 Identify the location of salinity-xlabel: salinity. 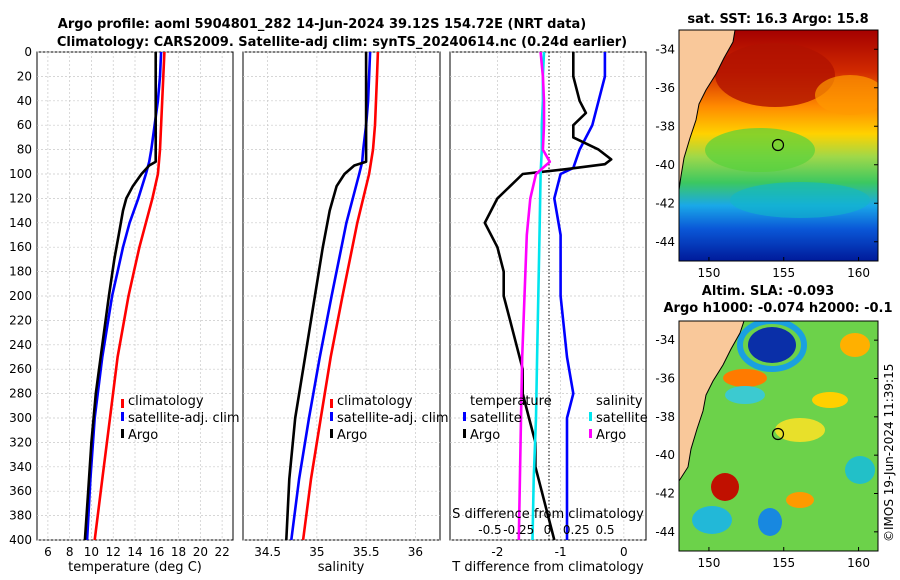
(341, 567).